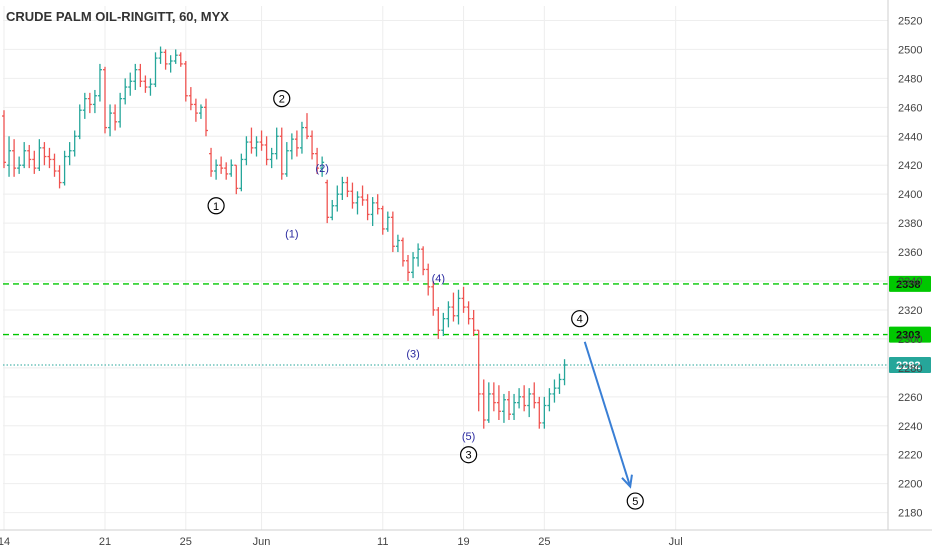 The image size is (932, 550). What do you see at coordinates (910, 21) in the screenshot?
I see `y-tick-label: 2520` at bounding box center [910, 21].